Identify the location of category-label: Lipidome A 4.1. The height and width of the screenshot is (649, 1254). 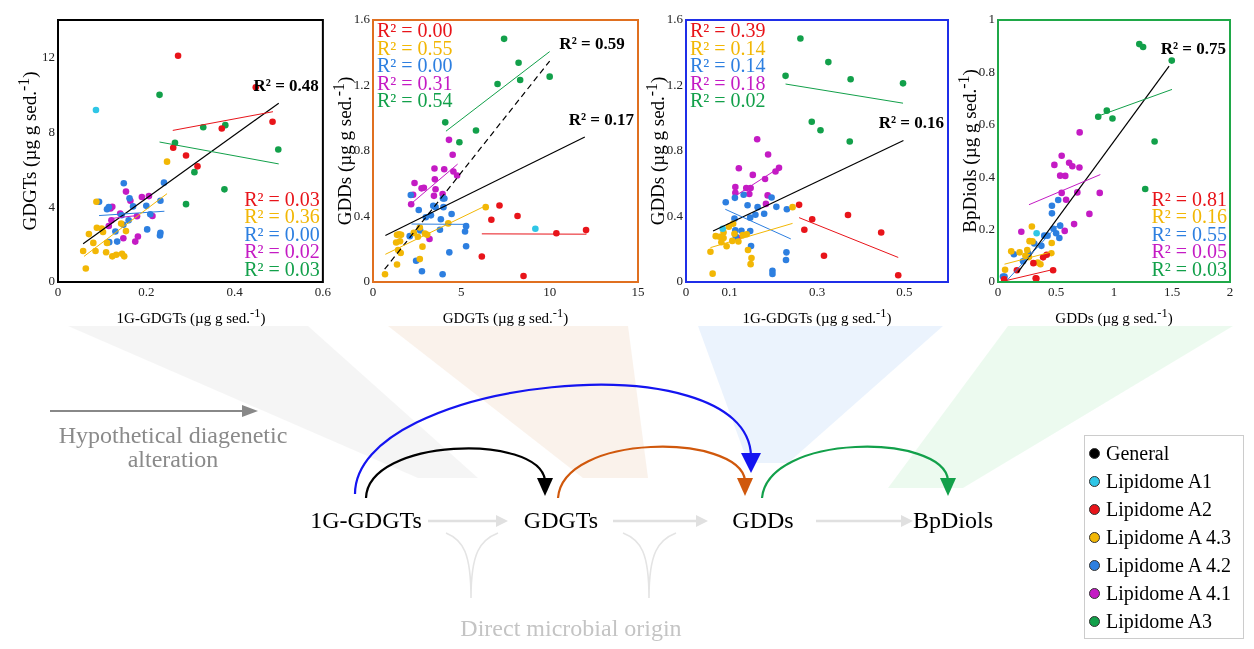
(1168, 593).